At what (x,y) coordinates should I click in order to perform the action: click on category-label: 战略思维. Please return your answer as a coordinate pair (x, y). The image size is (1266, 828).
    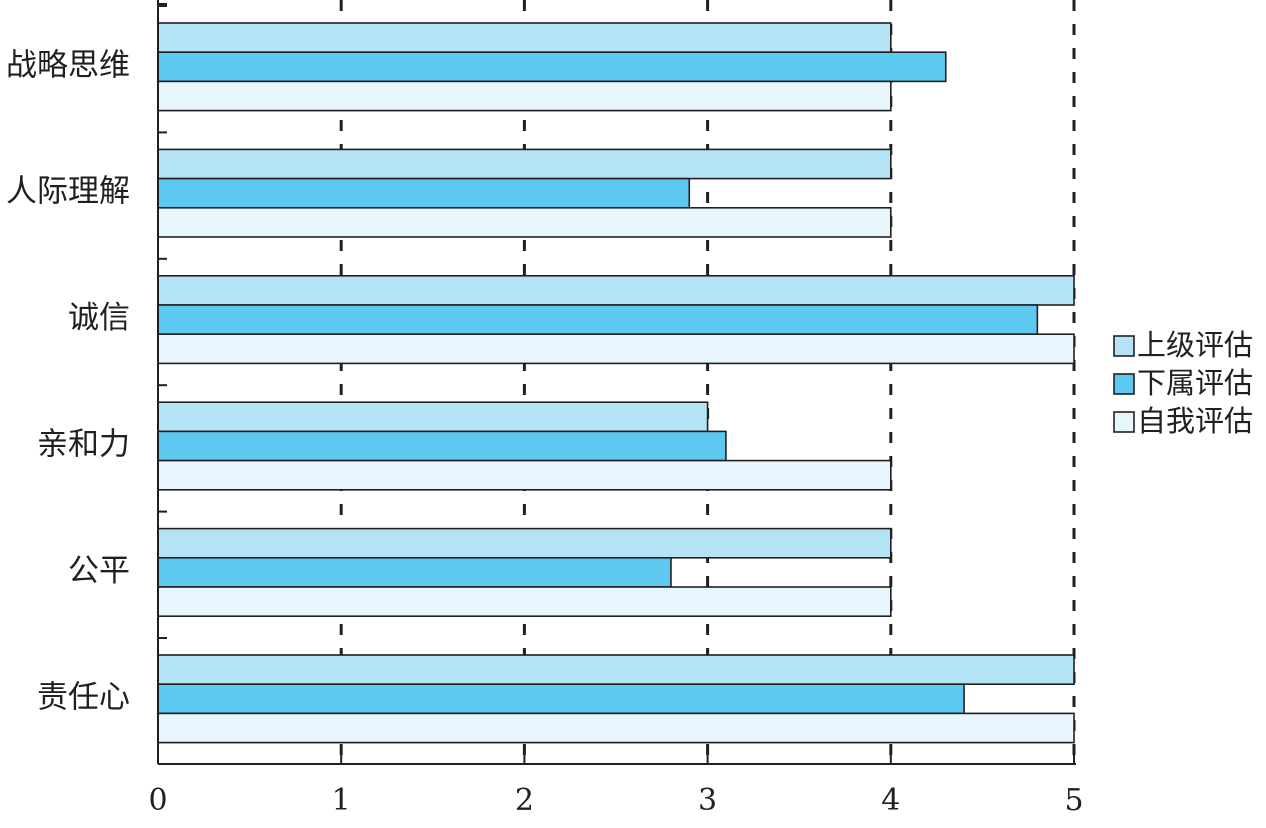
    Looking at the image, I should click on (68, 65).